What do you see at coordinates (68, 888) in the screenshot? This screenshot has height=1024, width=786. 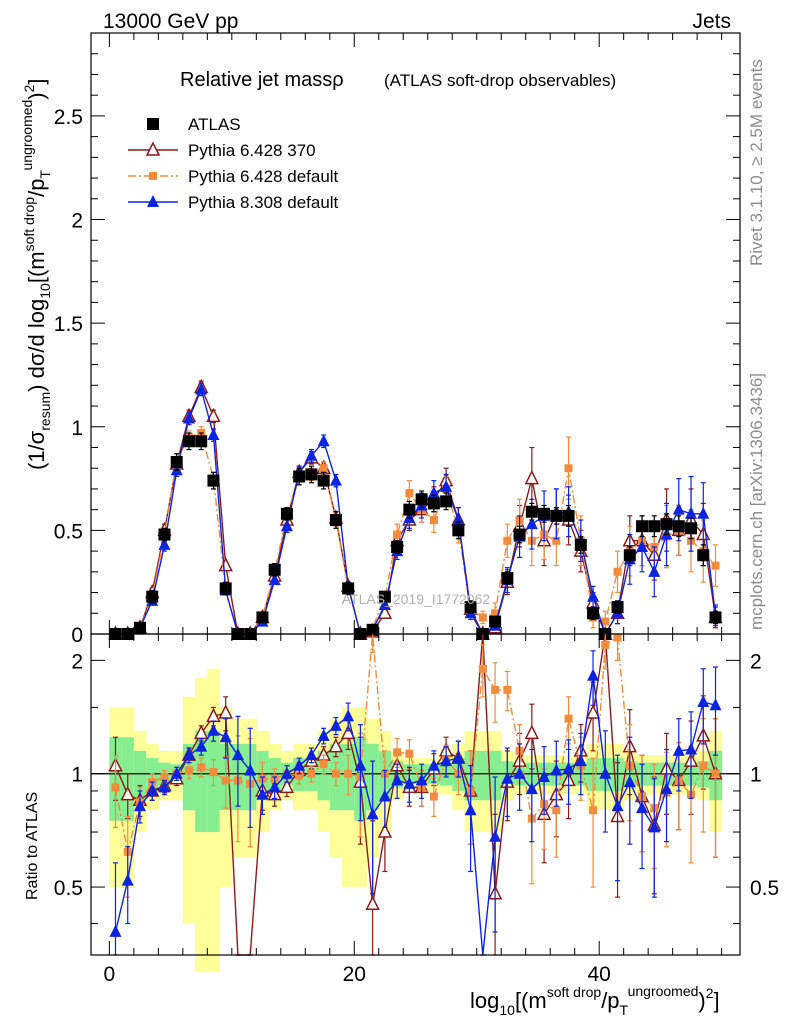 I see `ratio-y-tick-label-left: 0.5` at bounding box center [68, 888].